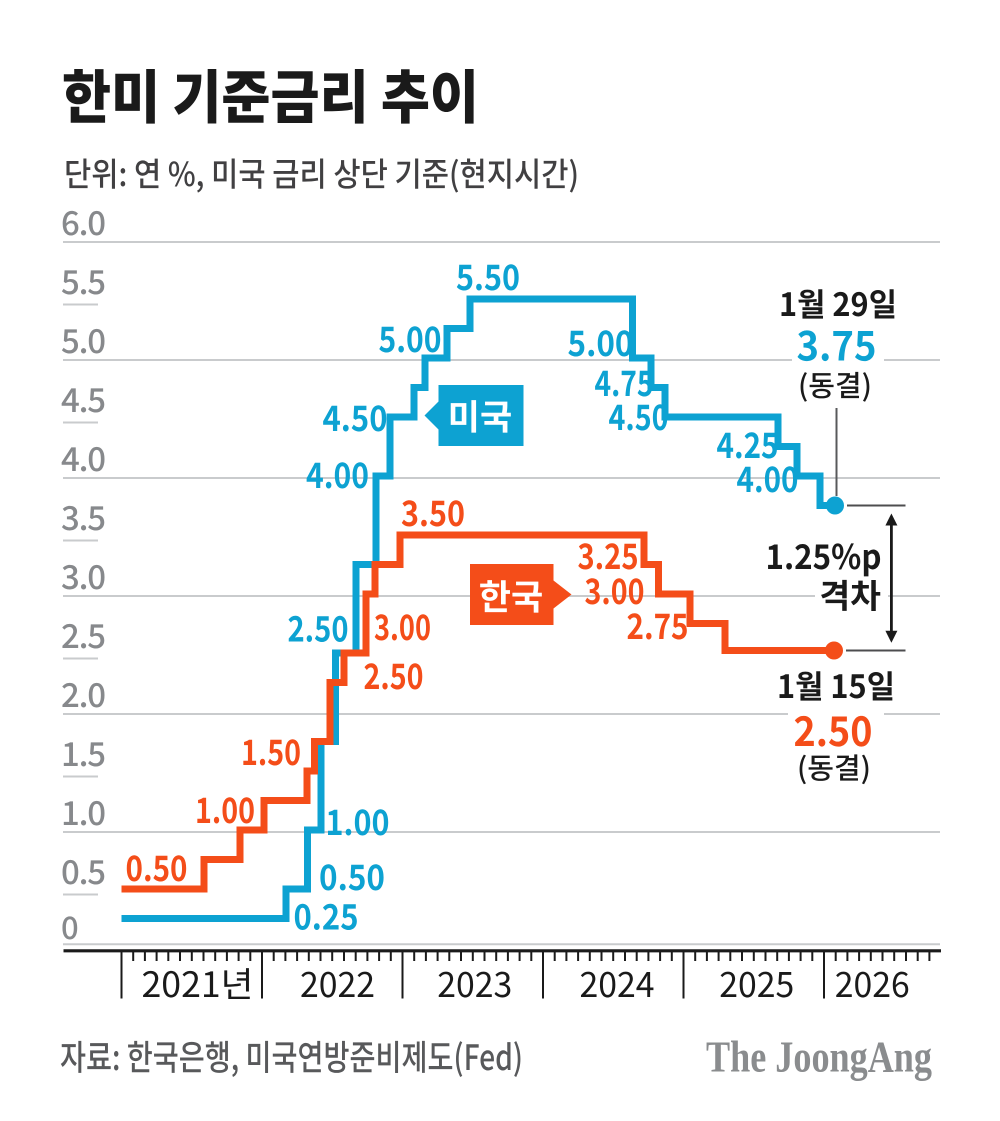  What do you see at coordinates (83, 870) in the screenshot?
I see `svg-text: 0.5` at bounding box center [83, 870].